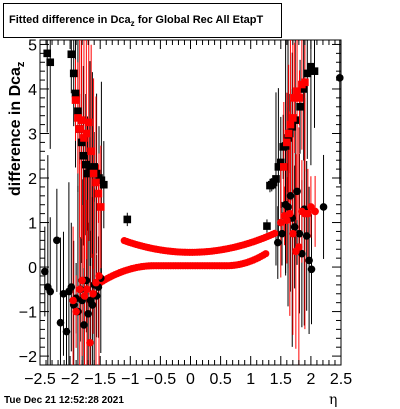  What do you see at coordinates (20, 64) in the screenshot?
I see `y-axis-label-subscript: z` at bounding box center [20, 64].